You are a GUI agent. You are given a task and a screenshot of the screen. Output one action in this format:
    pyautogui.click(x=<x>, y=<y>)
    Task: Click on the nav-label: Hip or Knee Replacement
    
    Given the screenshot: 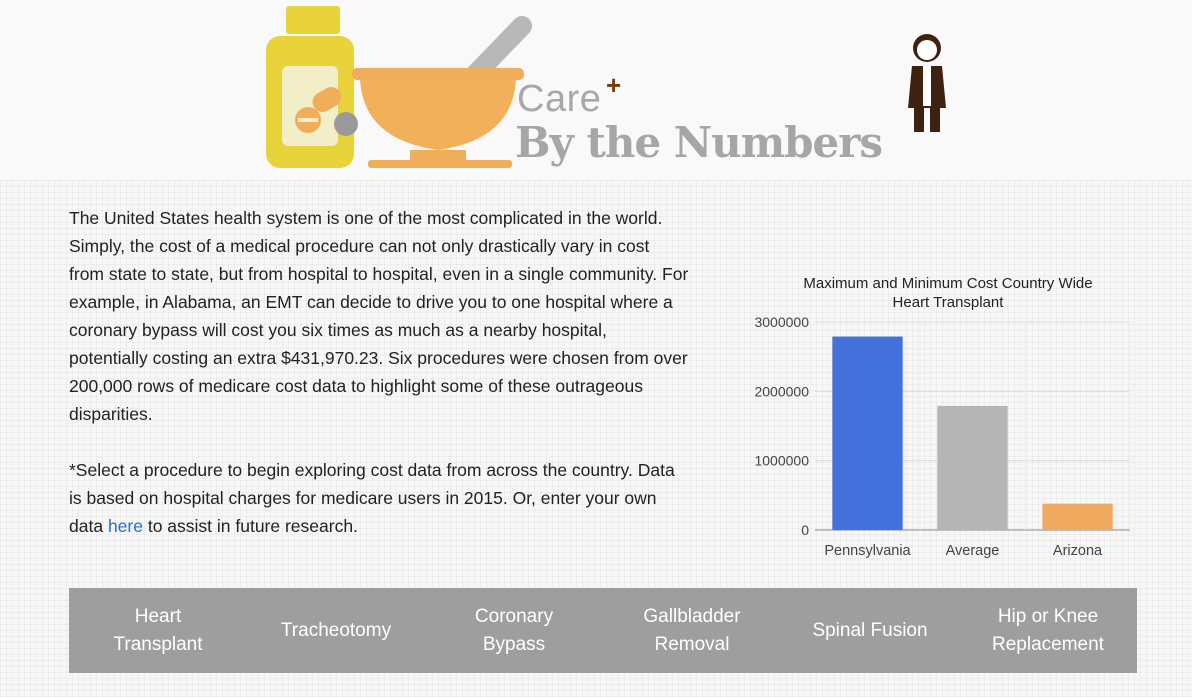 What is the action you would take?
    pyautogui.click(x=1048, y=630)
    